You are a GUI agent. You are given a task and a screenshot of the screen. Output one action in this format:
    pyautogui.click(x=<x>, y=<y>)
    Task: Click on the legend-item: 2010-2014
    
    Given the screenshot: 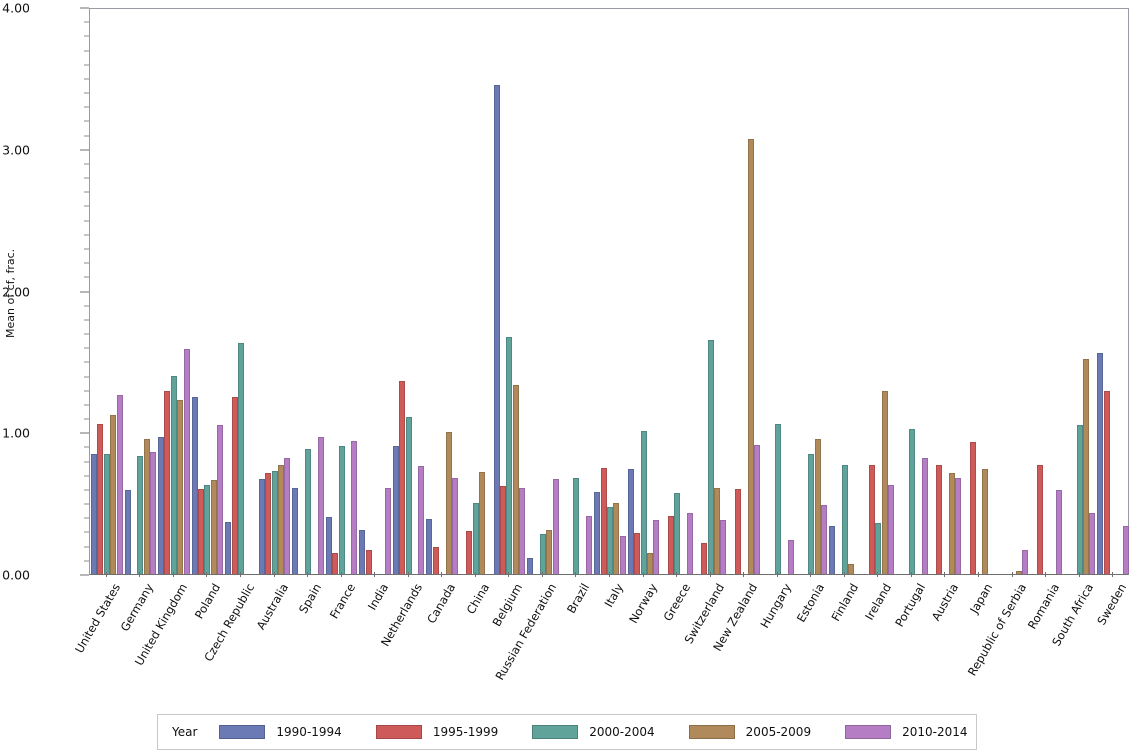 What is the action you would take?
    pyautogui.click(x=906, y=732)
    